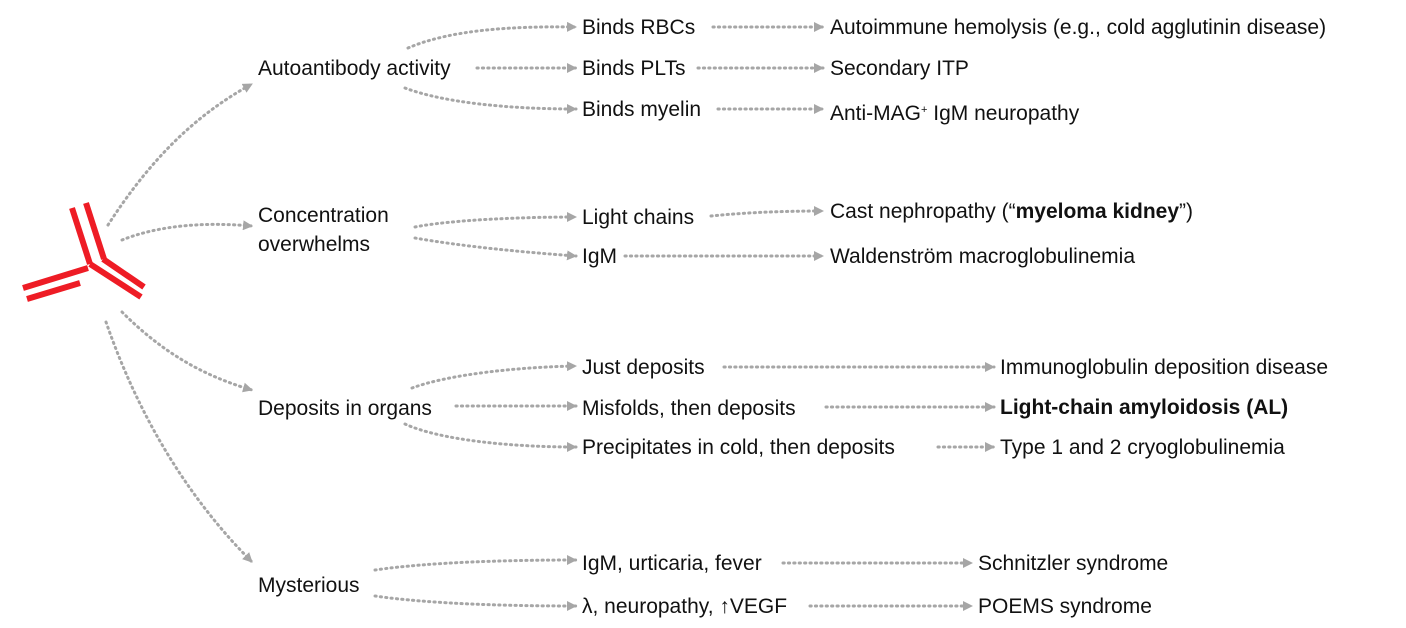  What do you see at coordinates (672, 563) in the screenshot?
I see `mechanism-igm-urticaria: IgM, urticaria, fever` at bounding box center [672, 563].